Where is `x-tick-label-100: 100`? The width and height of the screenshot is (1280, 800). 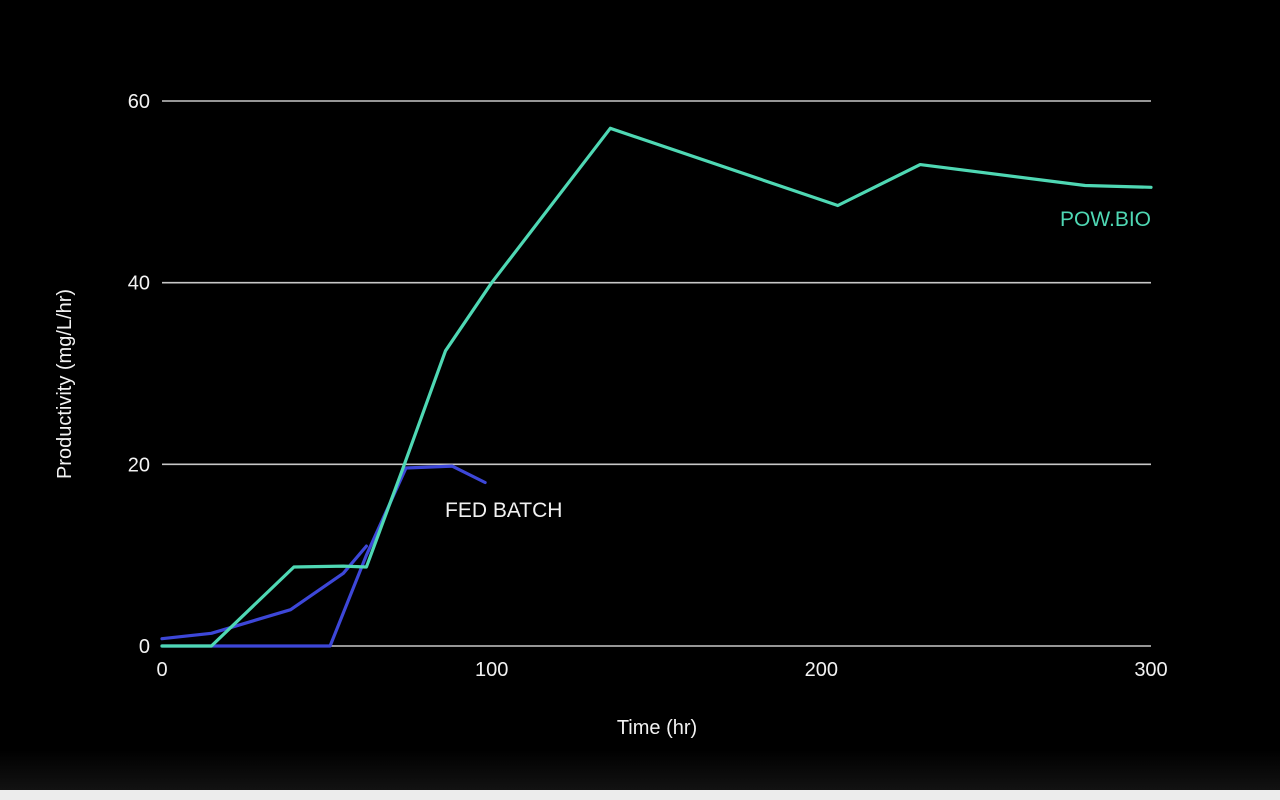 x-tick-label-100: 100 is located at coordinates (491, 670).